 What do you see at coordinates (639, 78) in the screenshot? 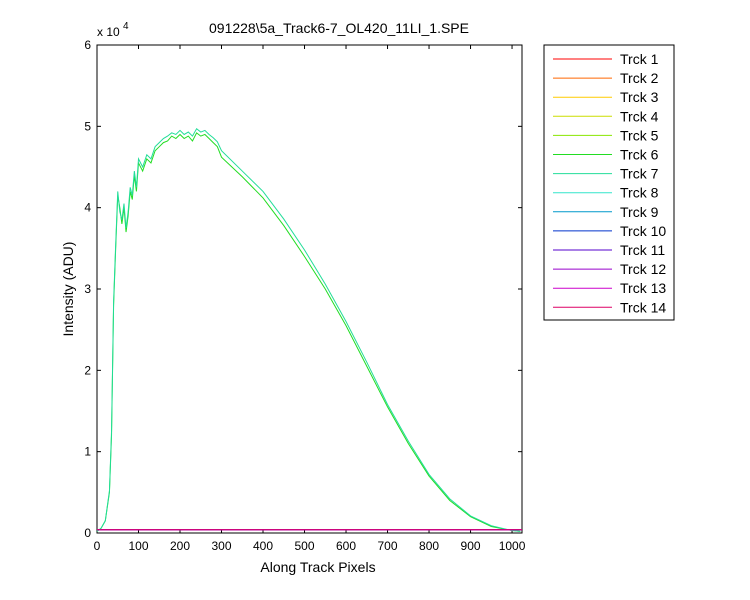
I see `legend-entry: Trck 2` at bounding box center [639, 78].